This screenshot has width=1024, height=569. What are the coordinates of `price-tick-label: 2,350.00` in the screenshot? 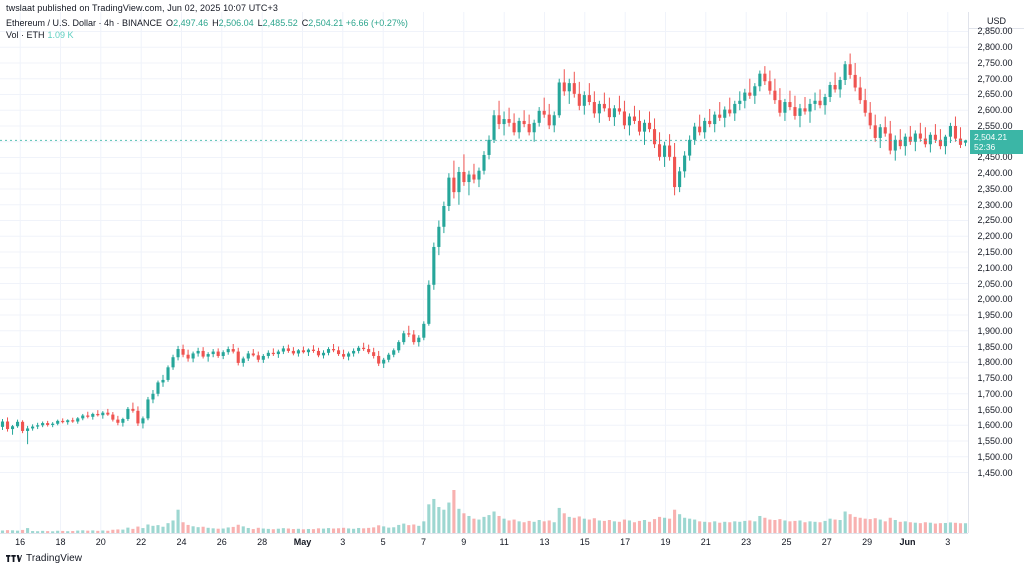 It's located at (995, 188).